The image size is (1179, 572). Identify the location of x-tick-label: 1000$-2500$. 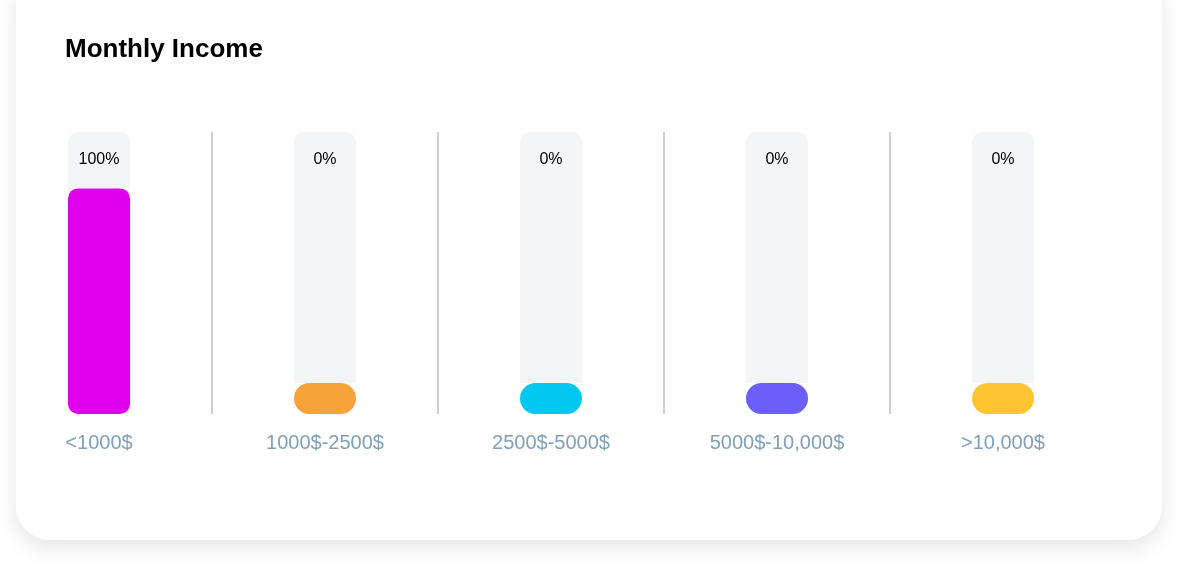
(325, 442).